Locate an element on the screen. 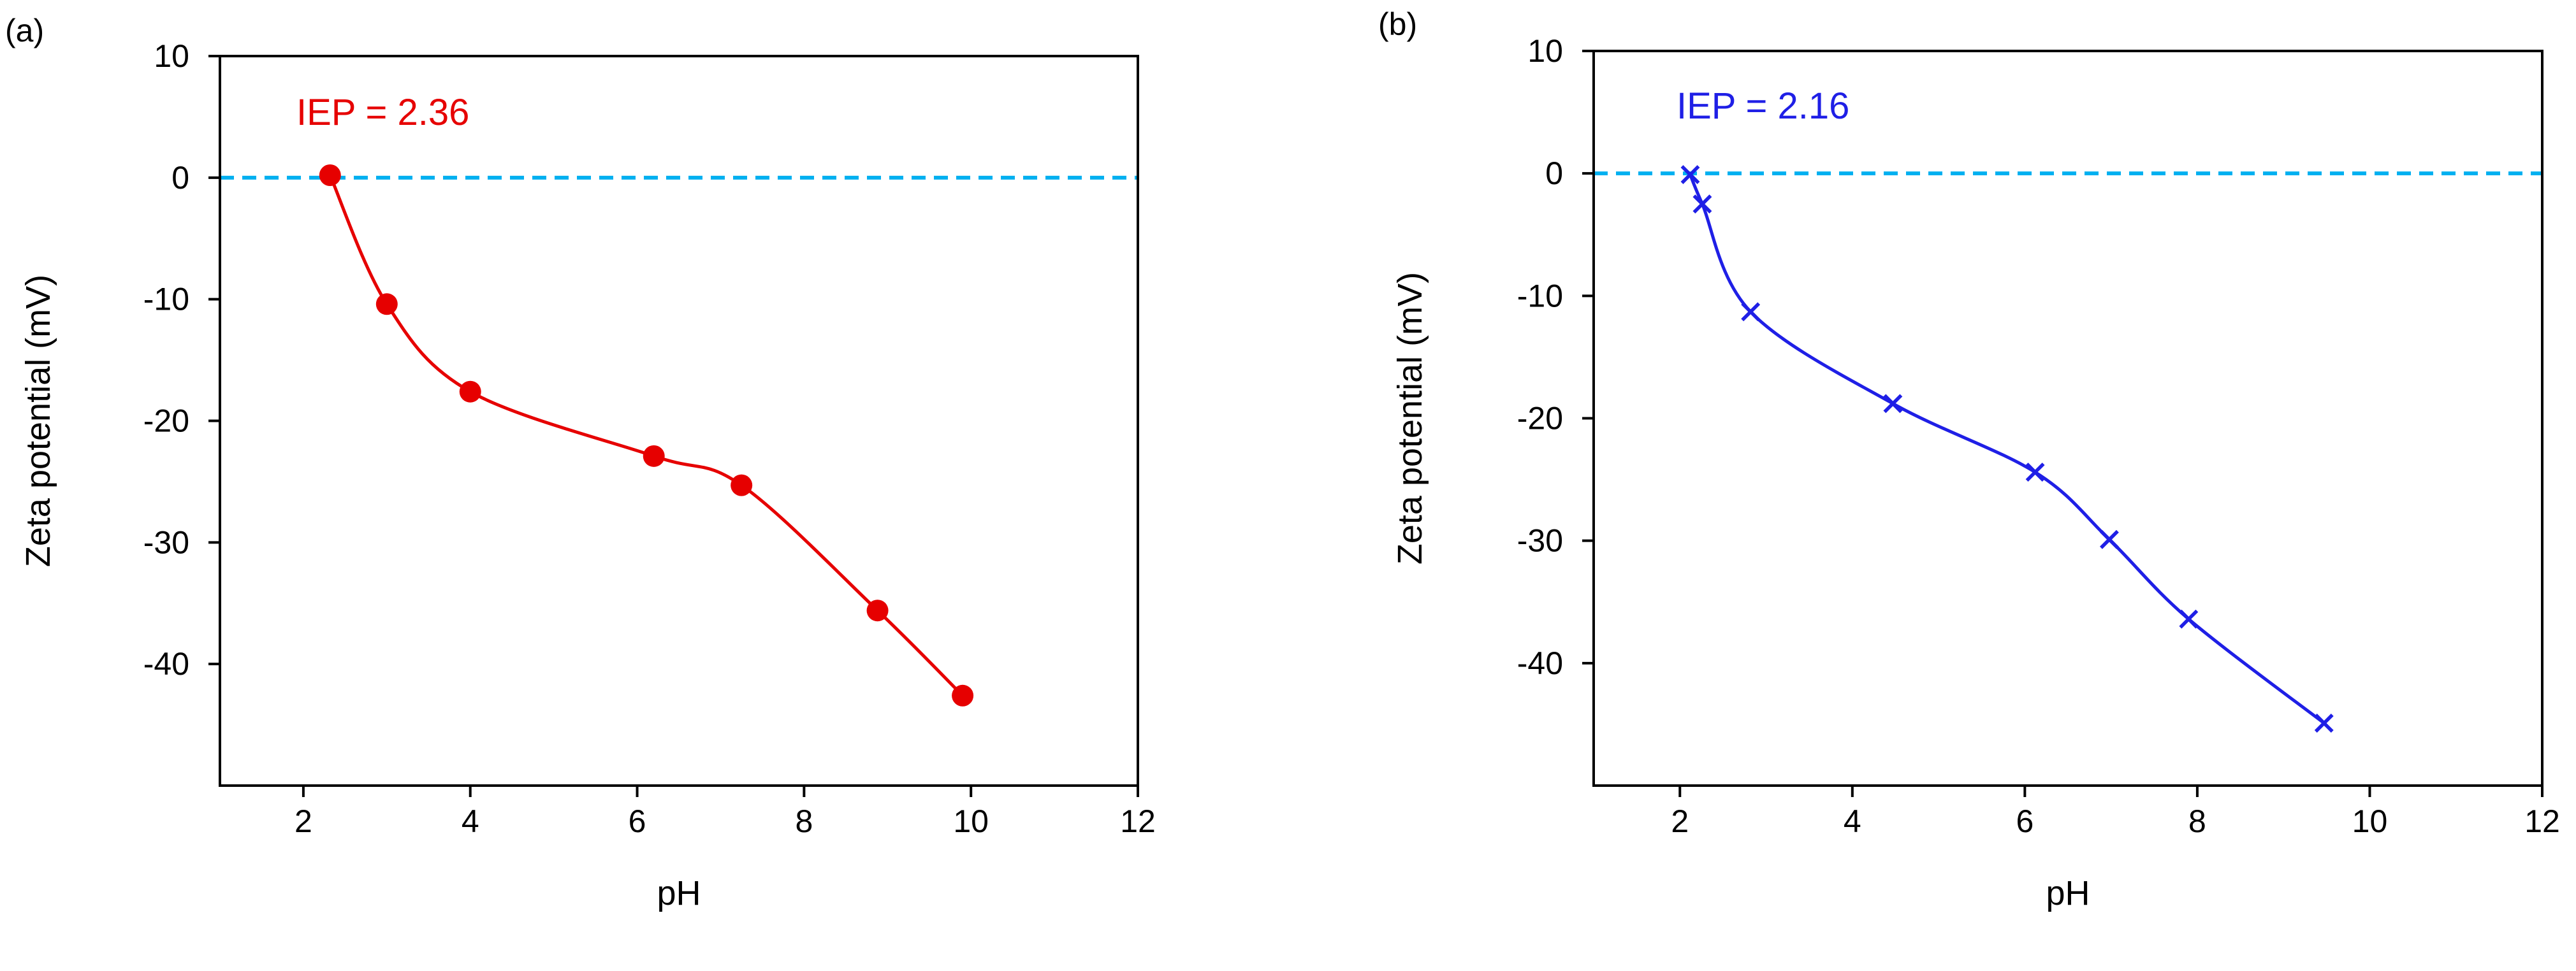 The height and width of the screenshot is (971, 2576). chart-a-y-tick-label: -30 is located at coordinates (166, 542).